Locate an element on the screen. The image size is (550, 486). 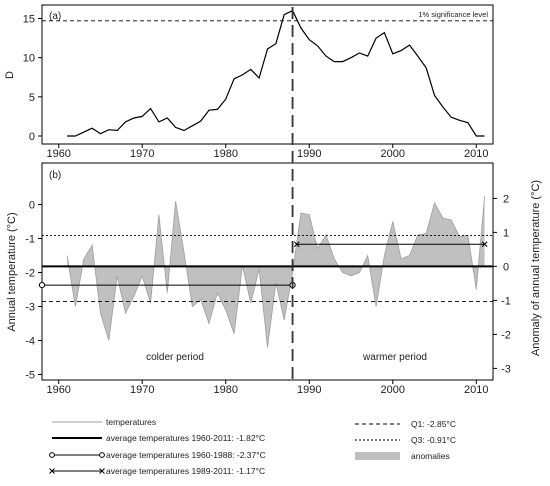
panel-a-xtick-label: 1990 is located at coordinates (309, 154).